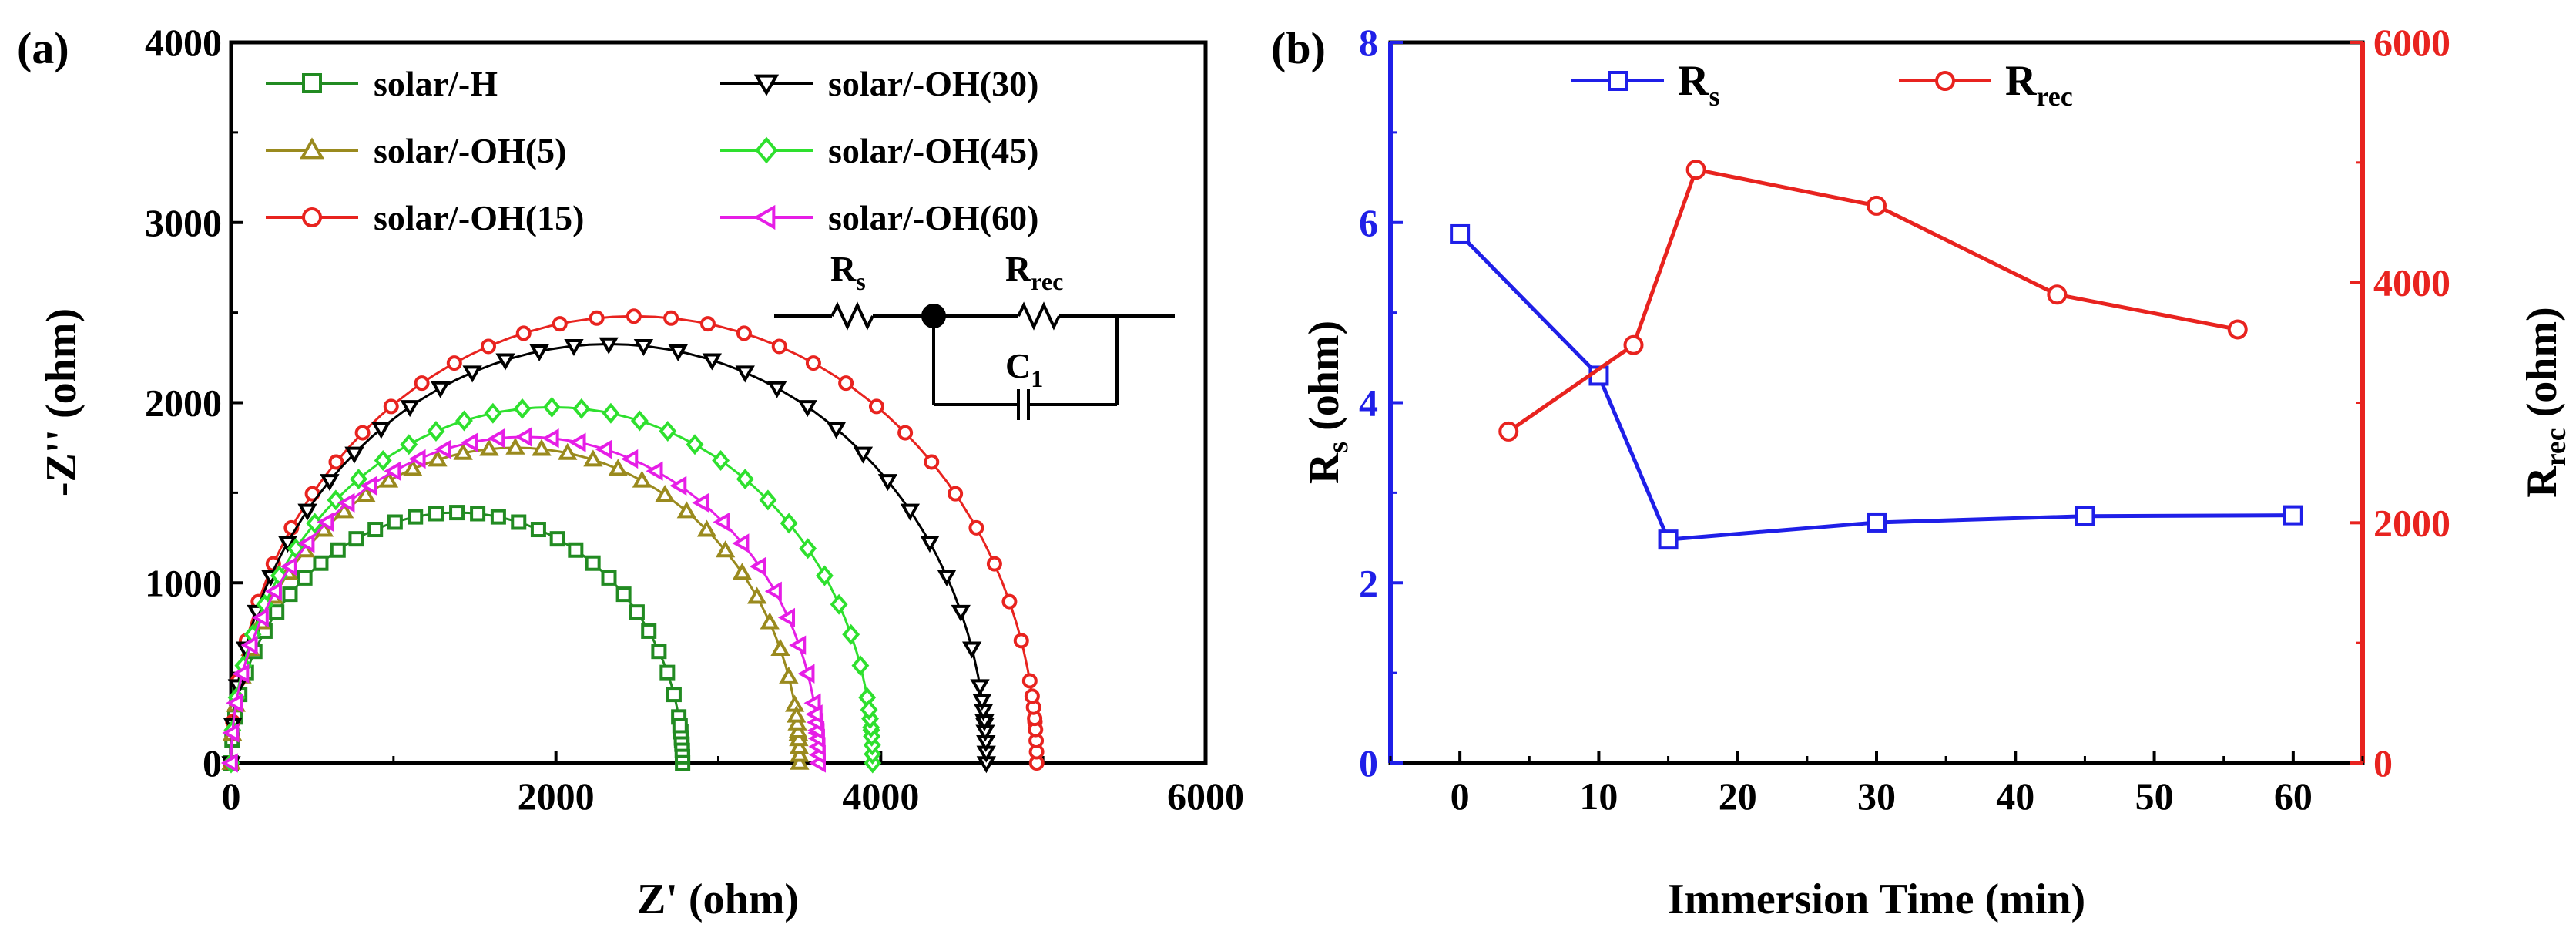  Describe the element at coordinates (231, 796) in the screenshot. I see `panel-a-x-tick-label: 0` at that location.